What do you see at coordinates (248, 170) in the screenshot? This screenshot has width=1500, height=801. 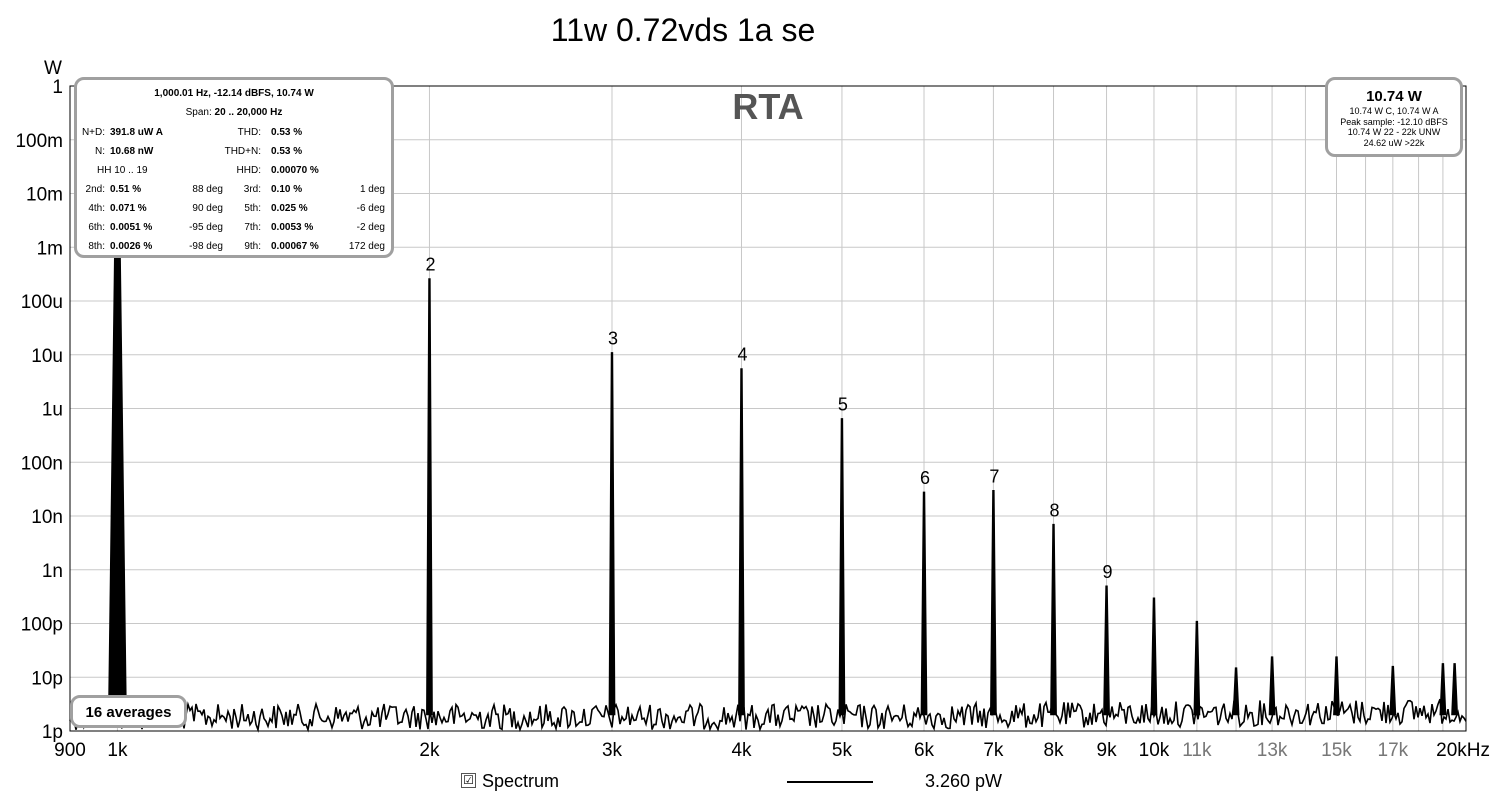 I see `hhd-label: HHD:` at bounding box center [248, 170].